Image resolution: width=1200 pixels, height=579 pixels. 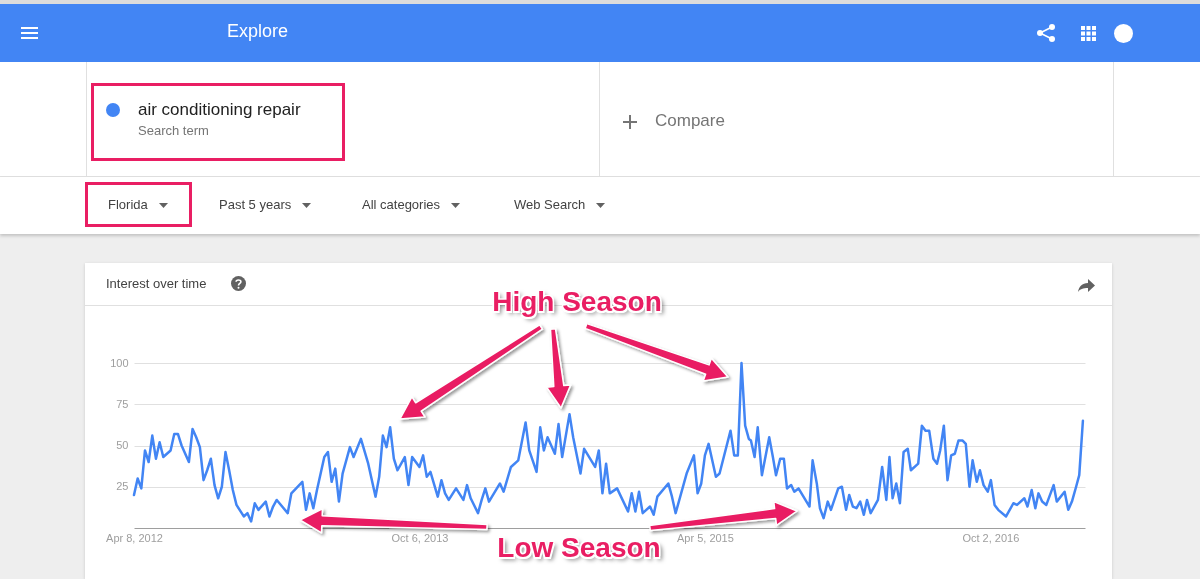 I want to click on x-tick-label: Apr 5, 2015, so click(x=705, y=537).